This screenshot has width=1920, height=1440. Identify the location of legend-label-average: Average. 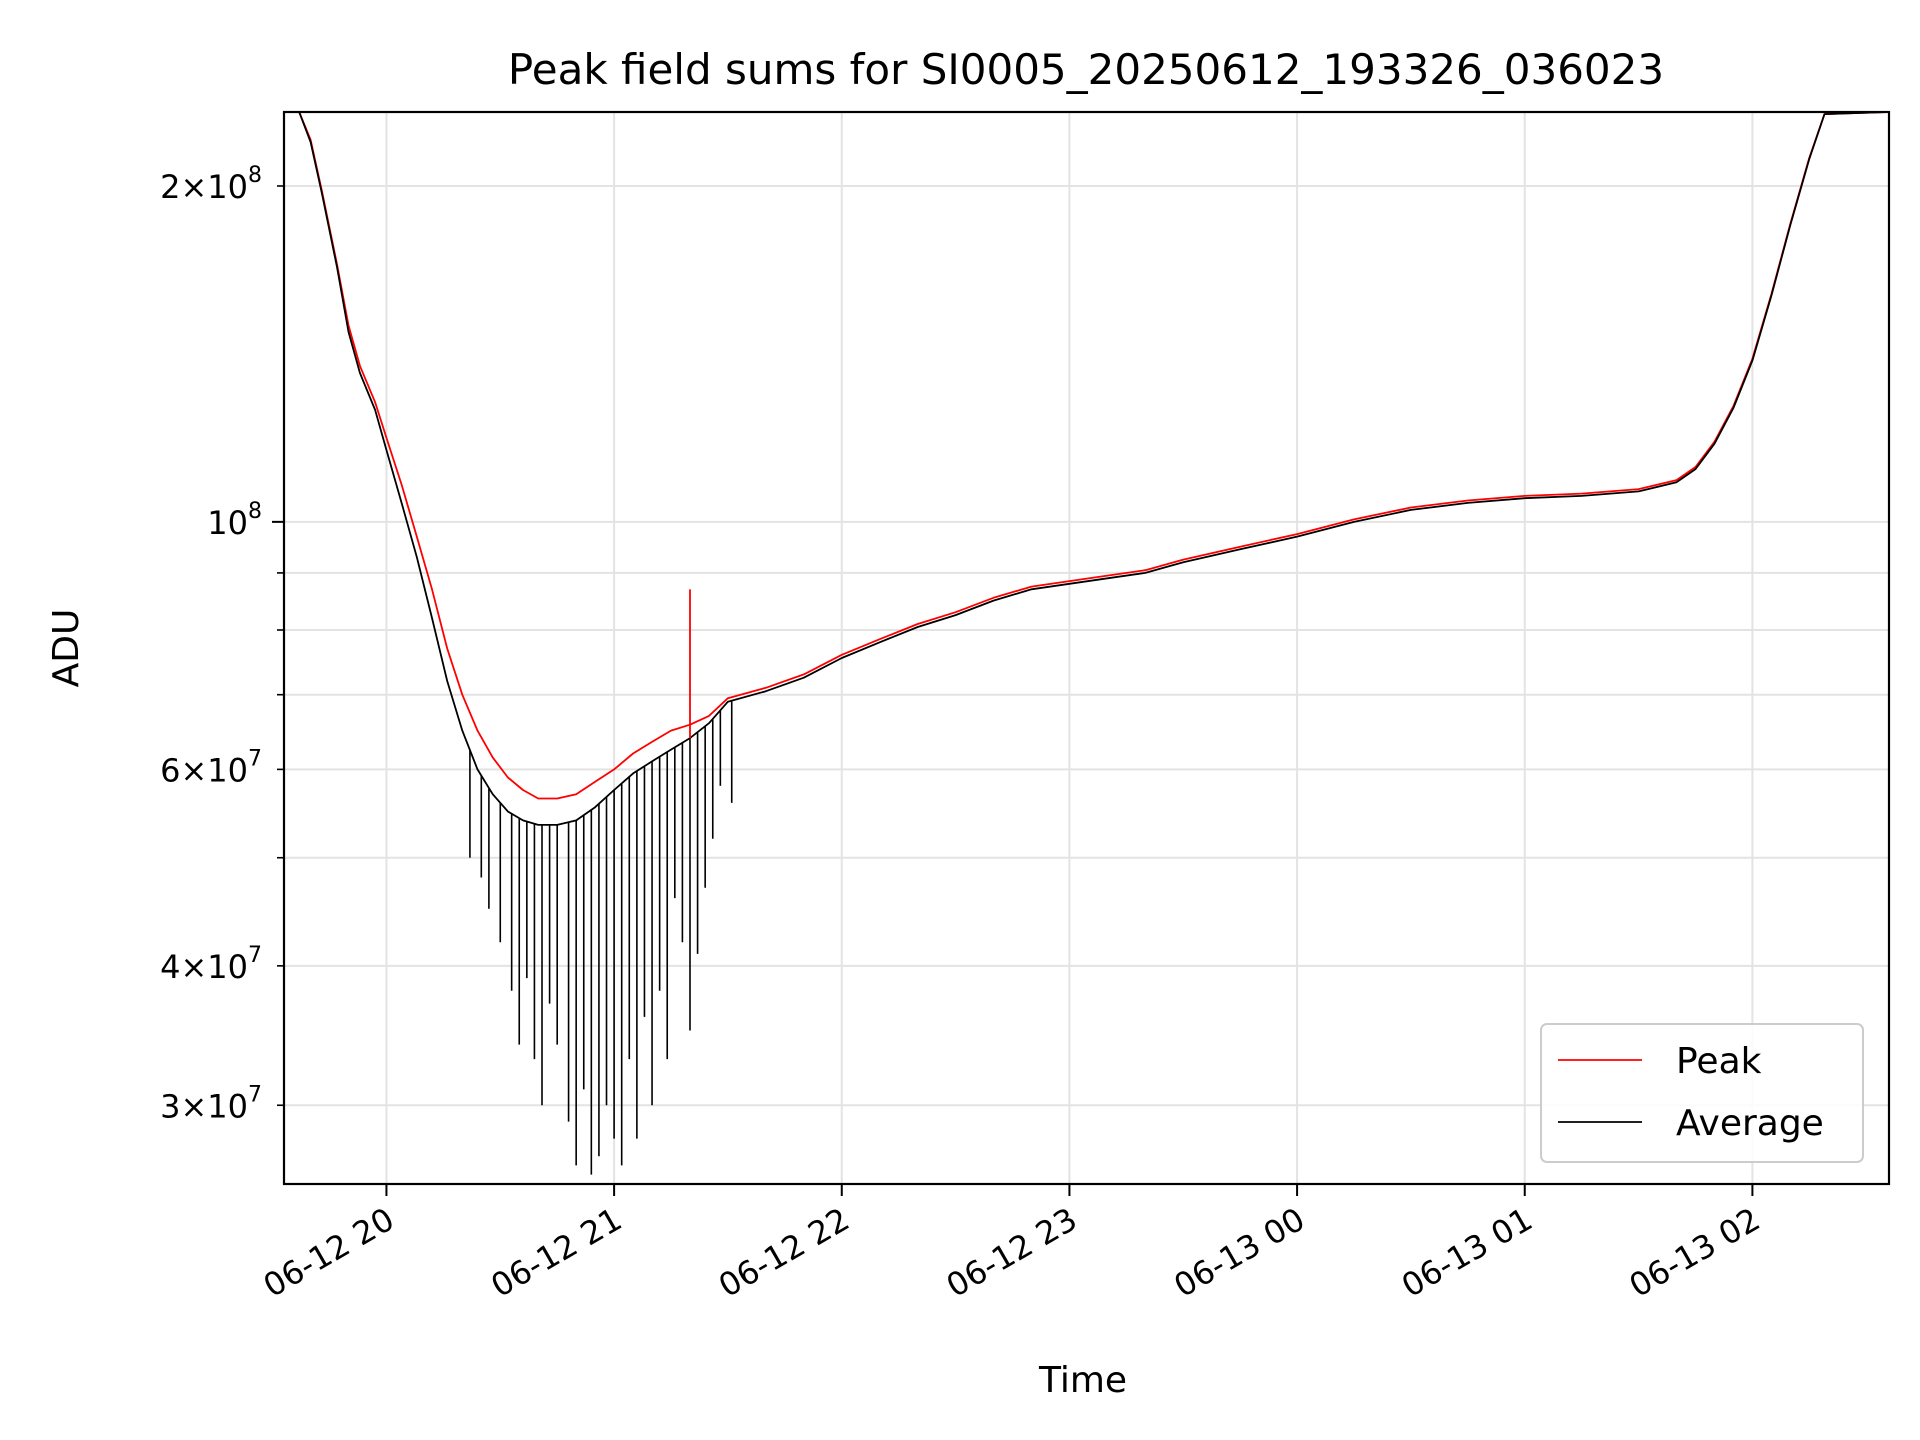
(1750, 1123).